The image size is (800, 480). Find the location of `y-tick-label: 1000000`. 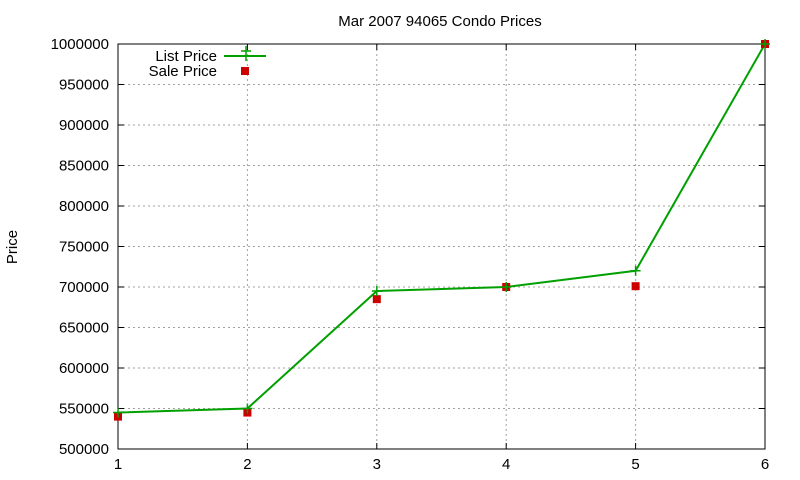

y-tick-label: 1000000 is located at coordinates (80, 44).